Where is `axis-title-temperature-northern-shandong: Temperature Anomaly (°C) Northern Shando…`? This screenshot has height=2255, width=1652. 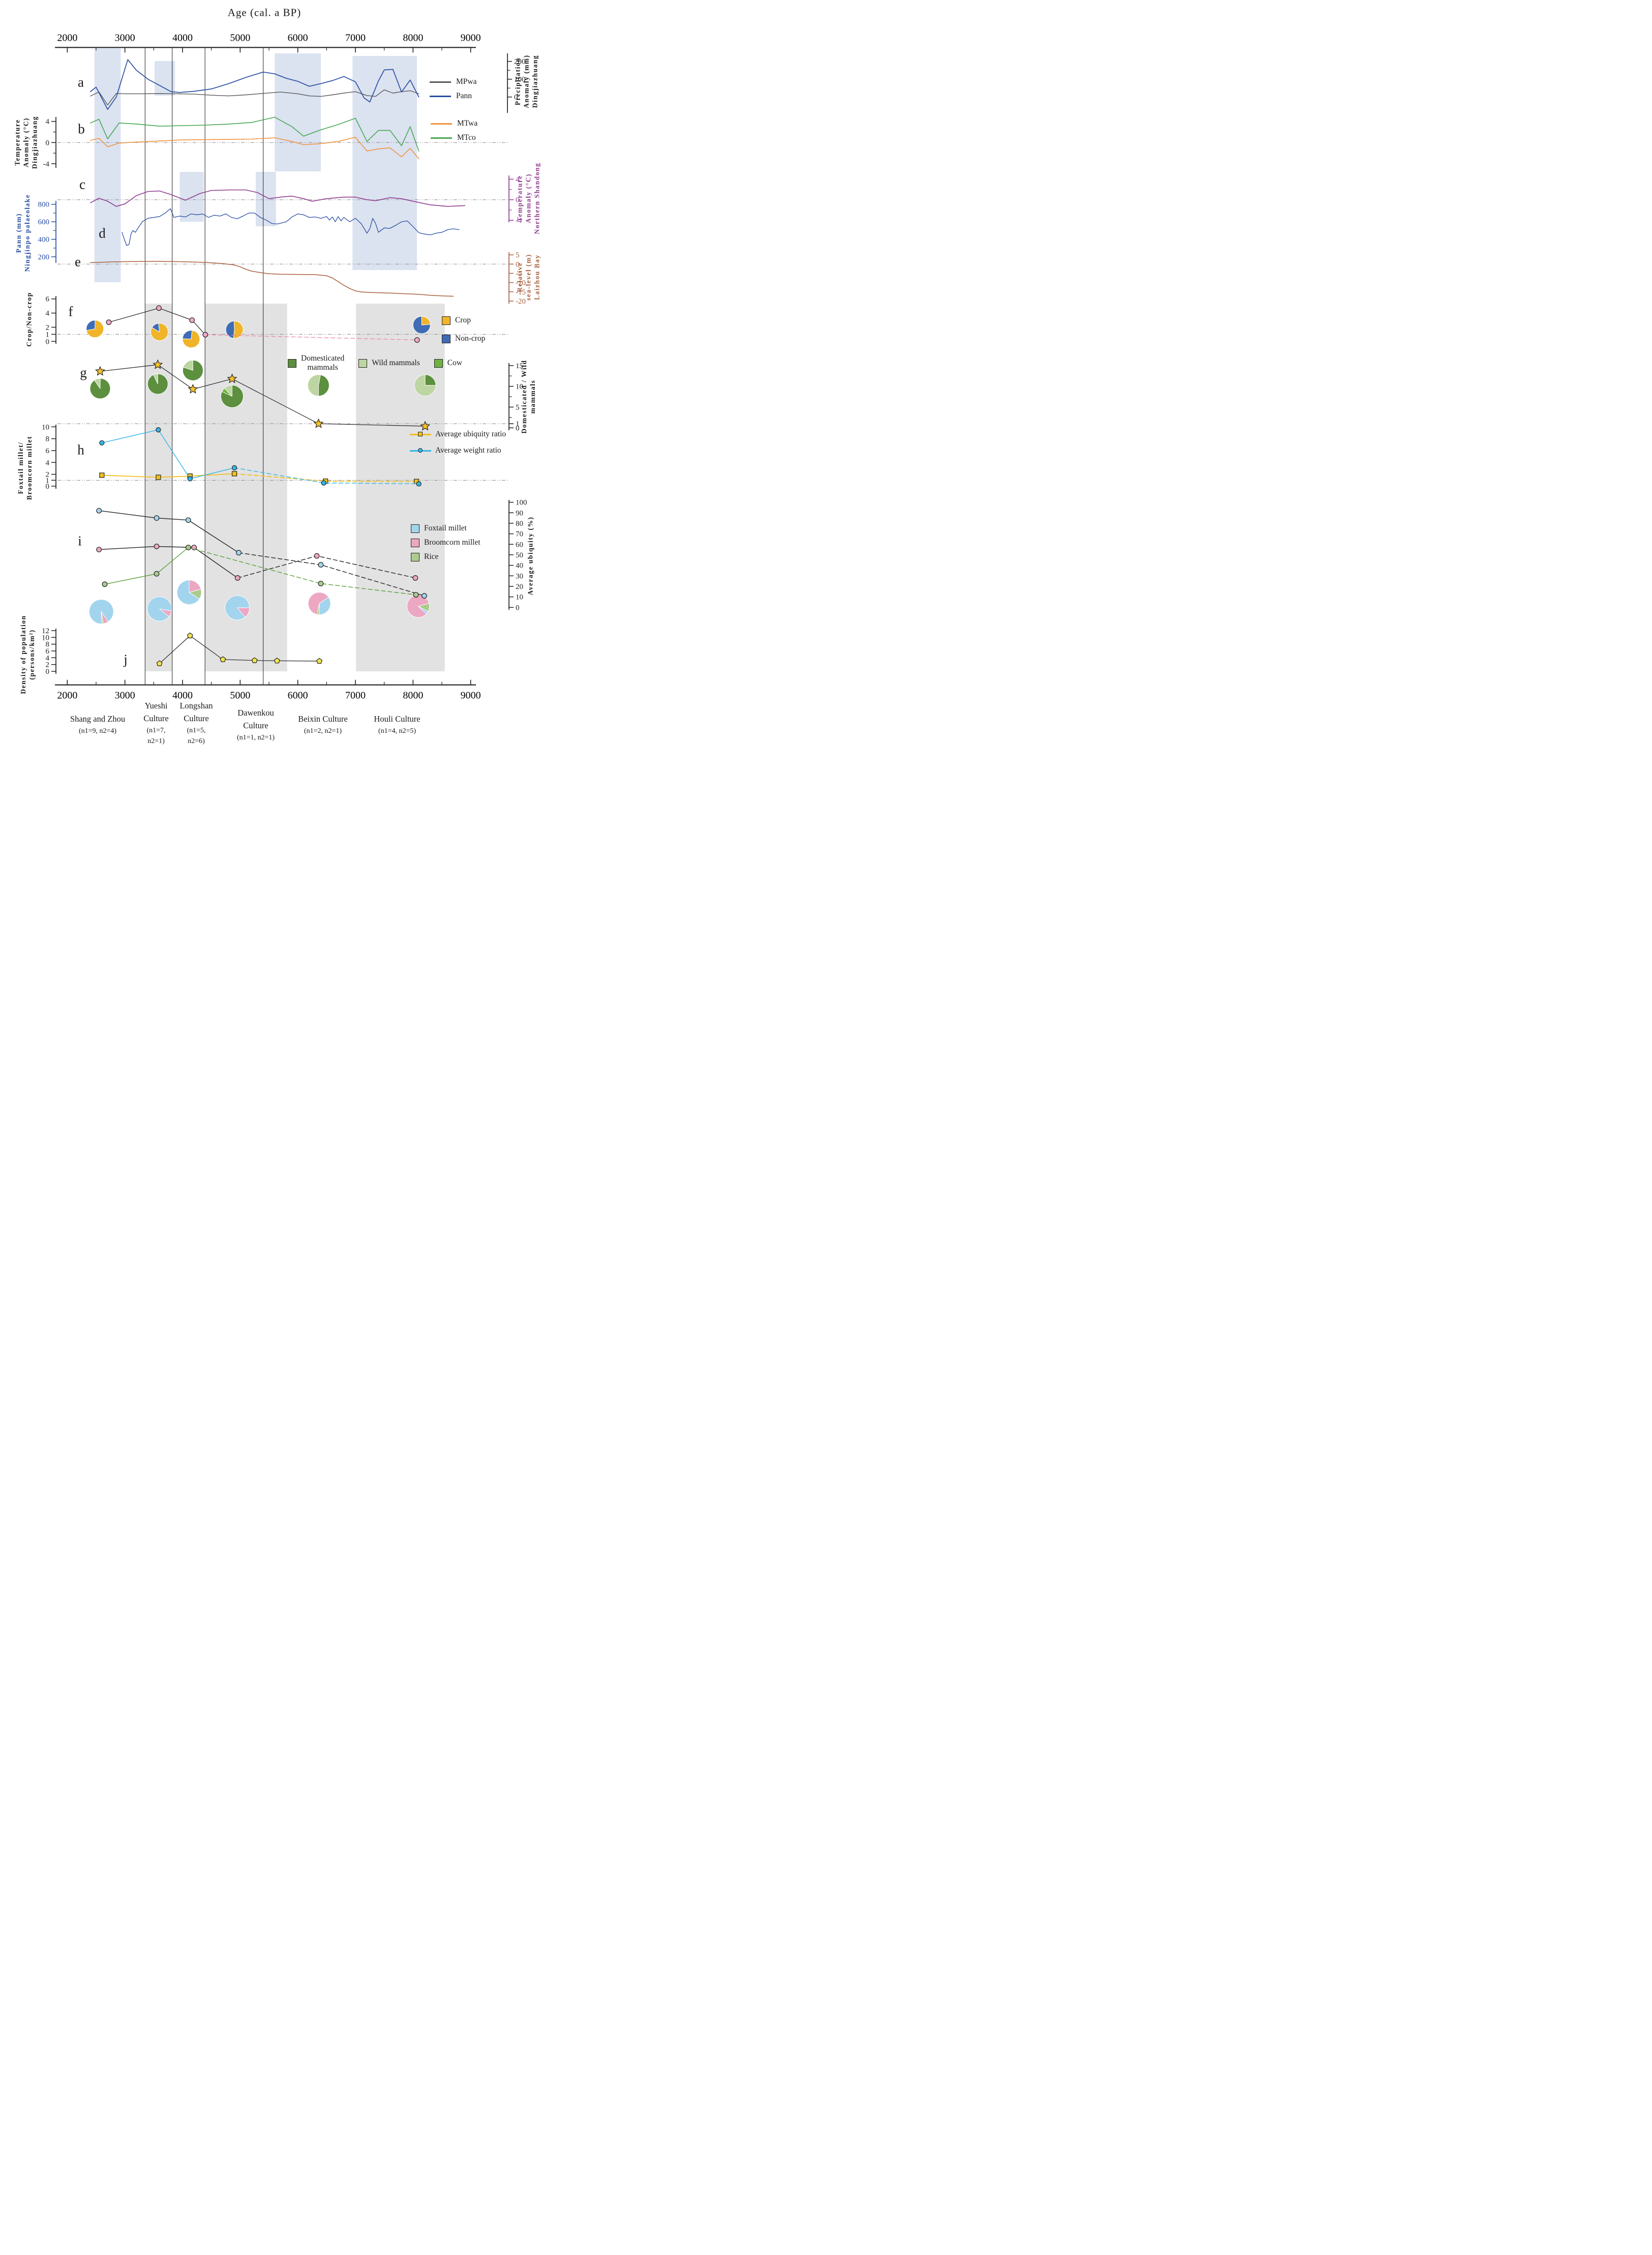
axis-title-temperature-northern-shandong: Temperature Anomaly (°C) Northern Shando… is located at coordinates (528, 198).